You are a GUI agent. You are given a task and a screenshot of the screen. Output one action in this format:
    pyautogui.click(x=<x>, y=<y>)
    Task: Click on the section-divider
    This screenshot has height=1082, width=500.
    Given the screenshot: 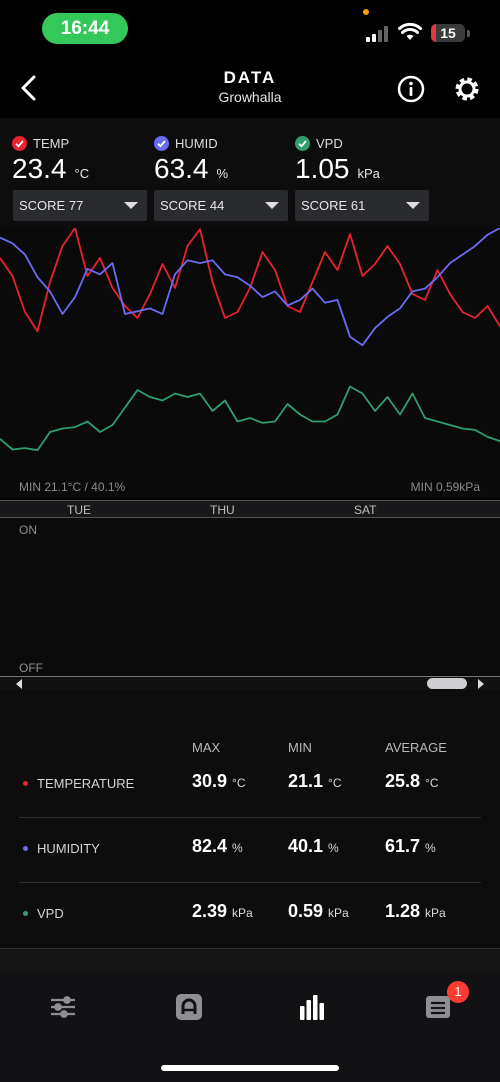 What is the action you would take?
    pyautogui.click(x=250, y=961)
    